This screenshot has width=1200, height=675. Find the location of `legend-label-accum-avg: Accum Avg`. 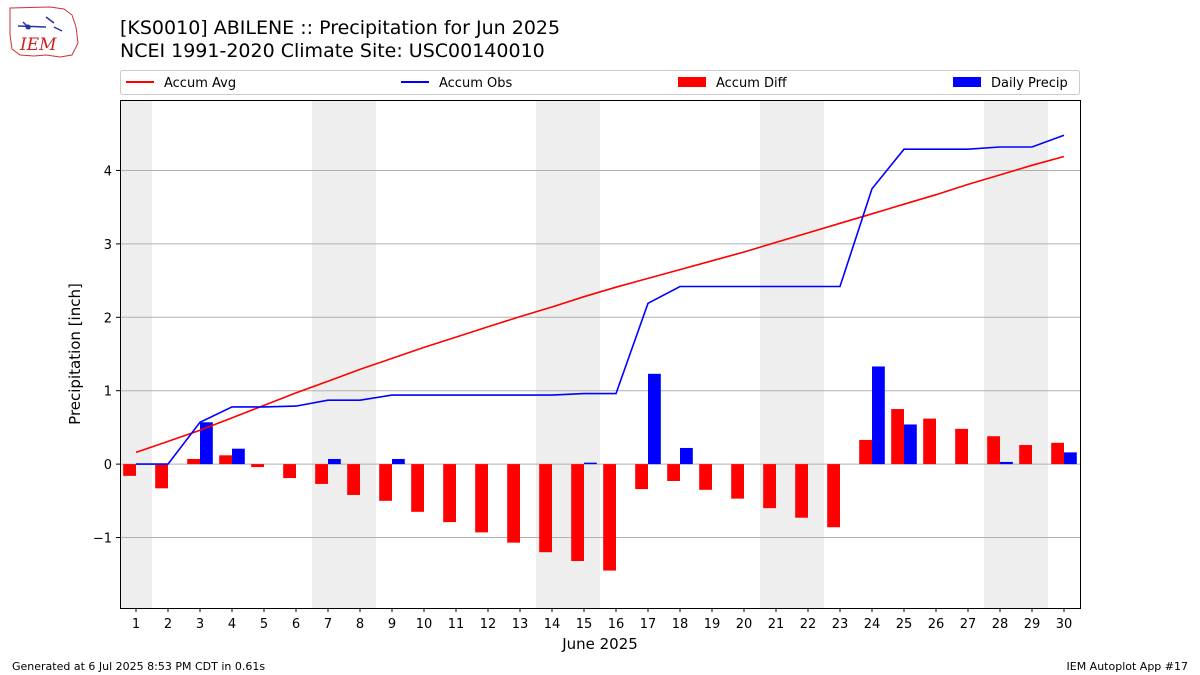

legend-label-accum-avg: Accum Avg is located at coordinates (200, 83).